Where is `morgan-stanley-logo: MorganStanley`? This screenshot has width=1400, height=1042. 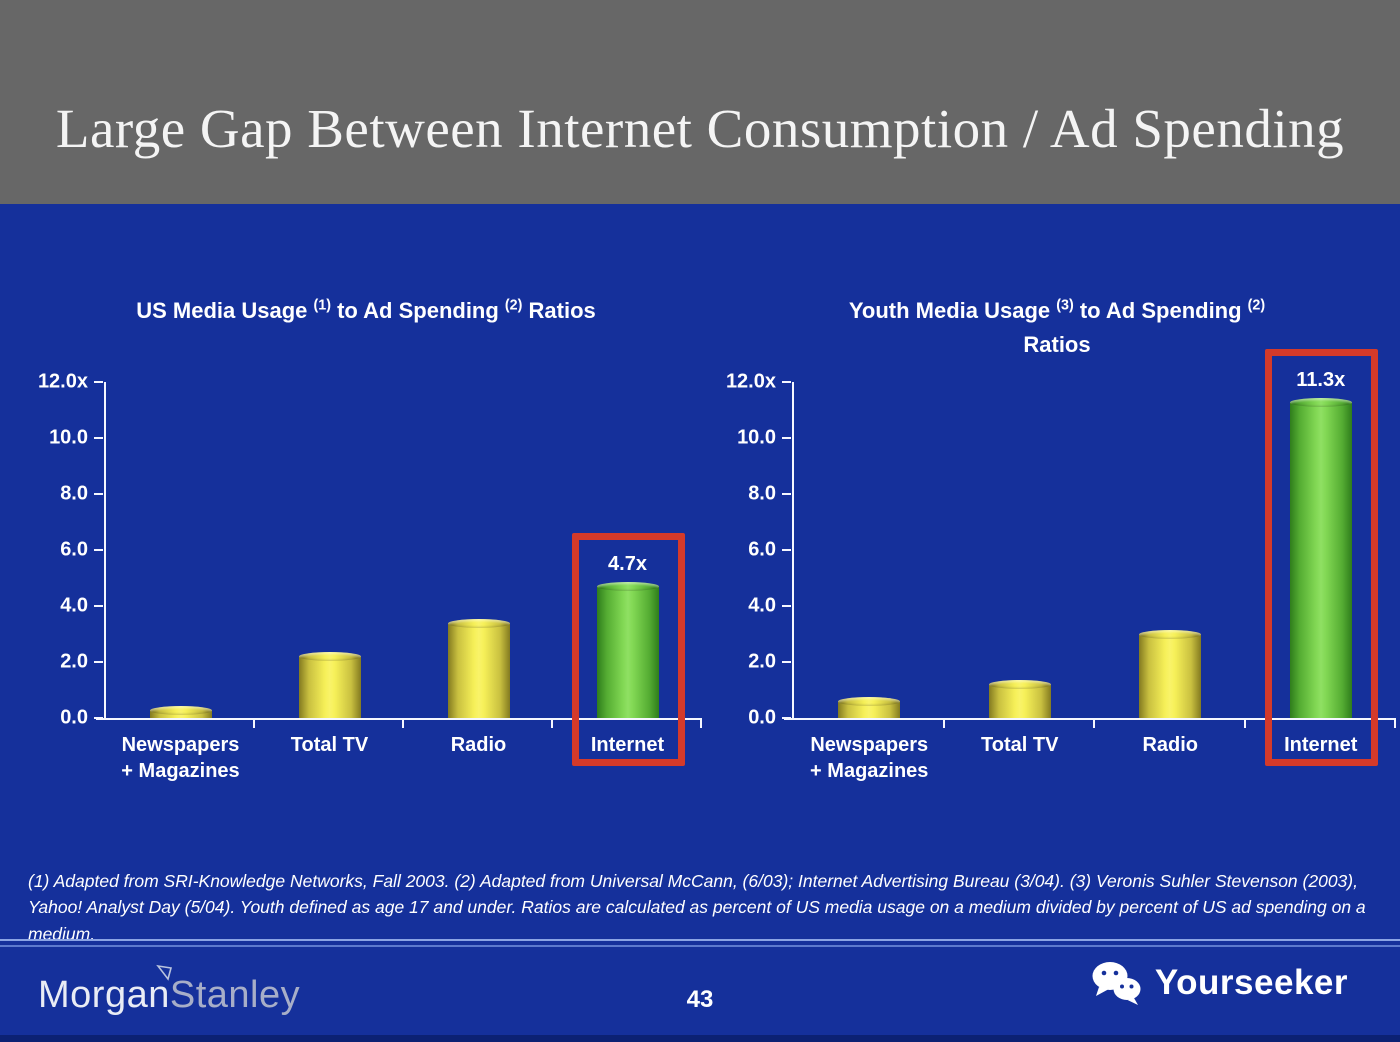
morgan-stanley-logo: MorganStanley is located at coordinates (169, 990).